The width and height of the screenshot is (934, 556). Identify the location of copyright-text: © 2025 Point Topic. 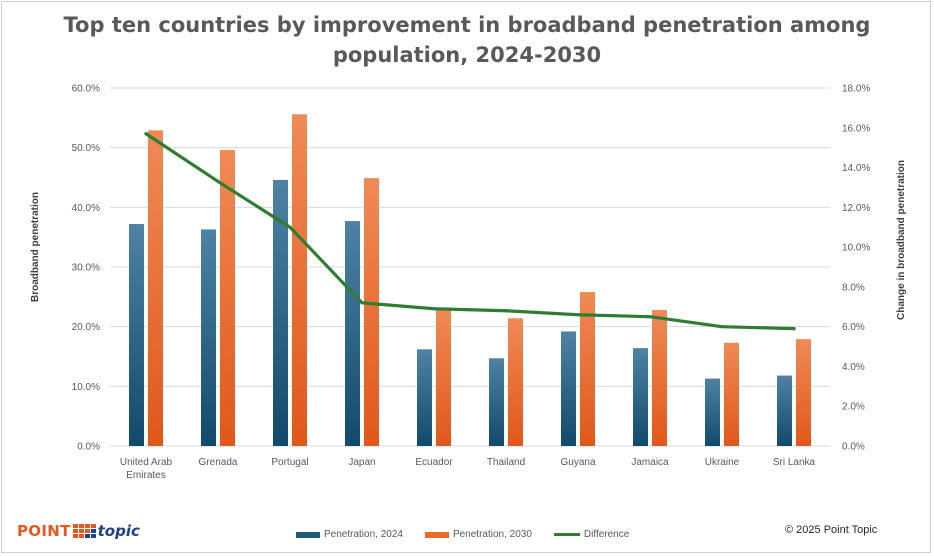
(831, 530).